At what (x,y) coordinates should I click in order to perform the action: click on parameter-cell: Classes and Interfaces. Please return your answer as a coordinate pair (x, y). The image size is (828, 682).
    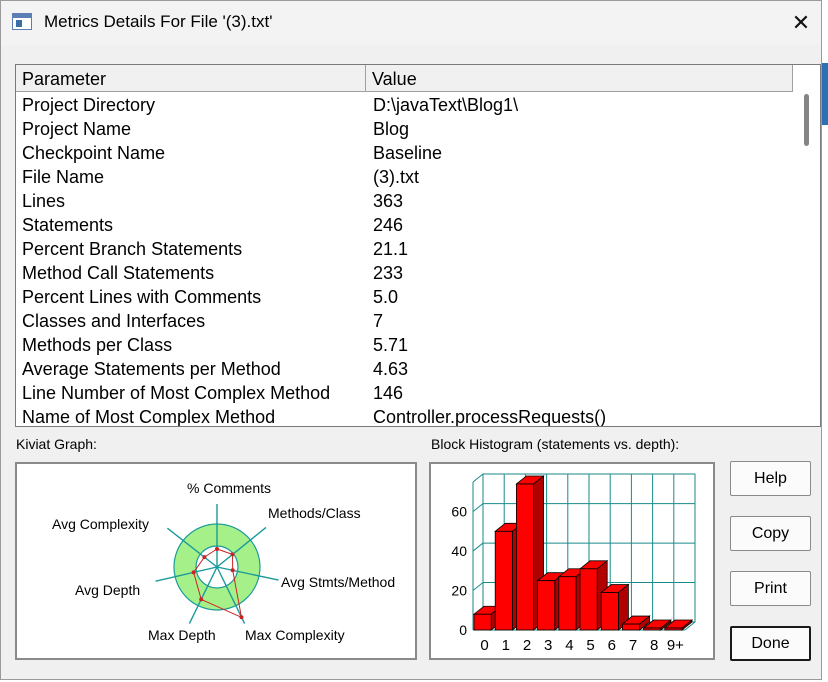
    Looking at the image, I should click on (114, 321).